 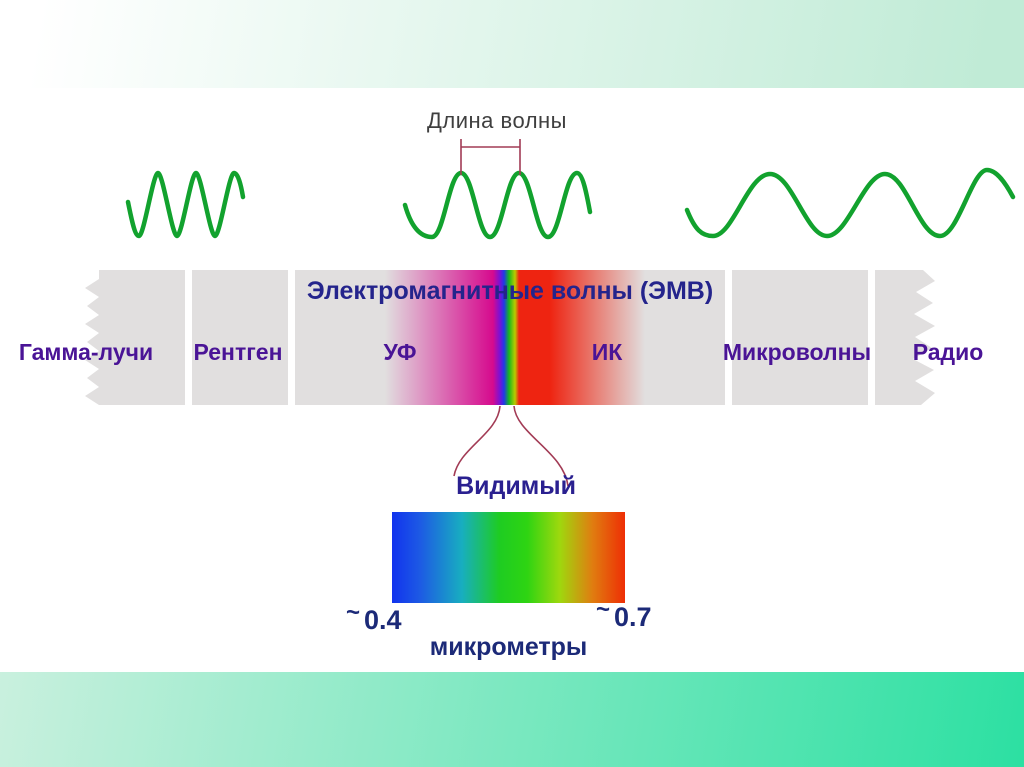 What do you see at coordinates (185, 204) in the screenshot?
I see `short-wavelength-wave-icon` at bounding box center [185, 204].